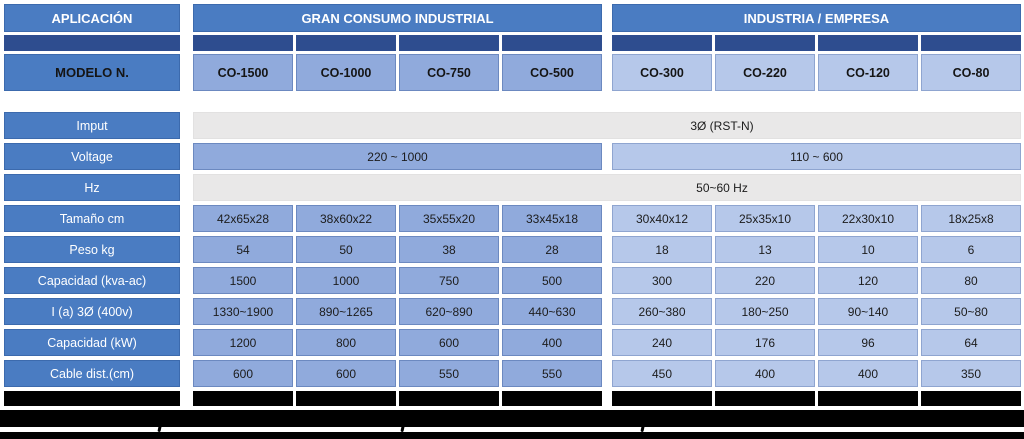 Image resolution: width=1024 pixels, height=439 pixels. I want to click on data-cell: 90~140, so click(868, 311).